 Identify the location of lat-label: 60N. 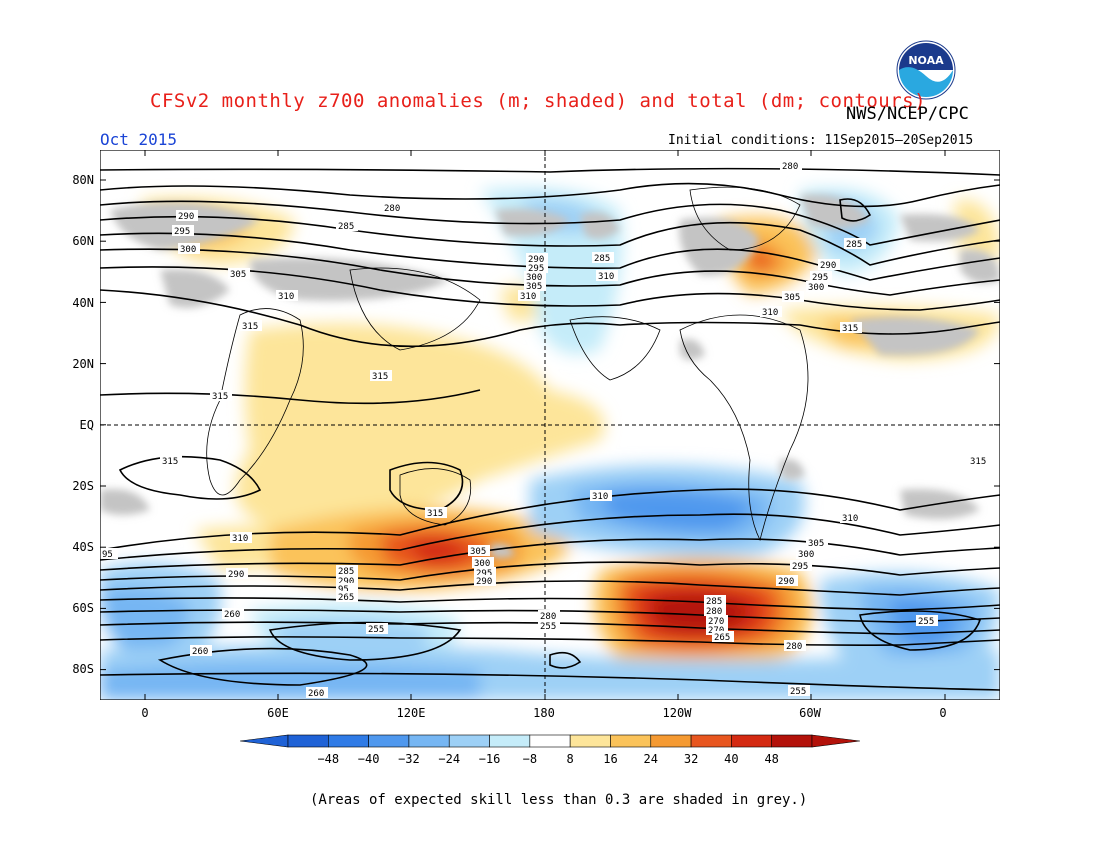
(83, 241).